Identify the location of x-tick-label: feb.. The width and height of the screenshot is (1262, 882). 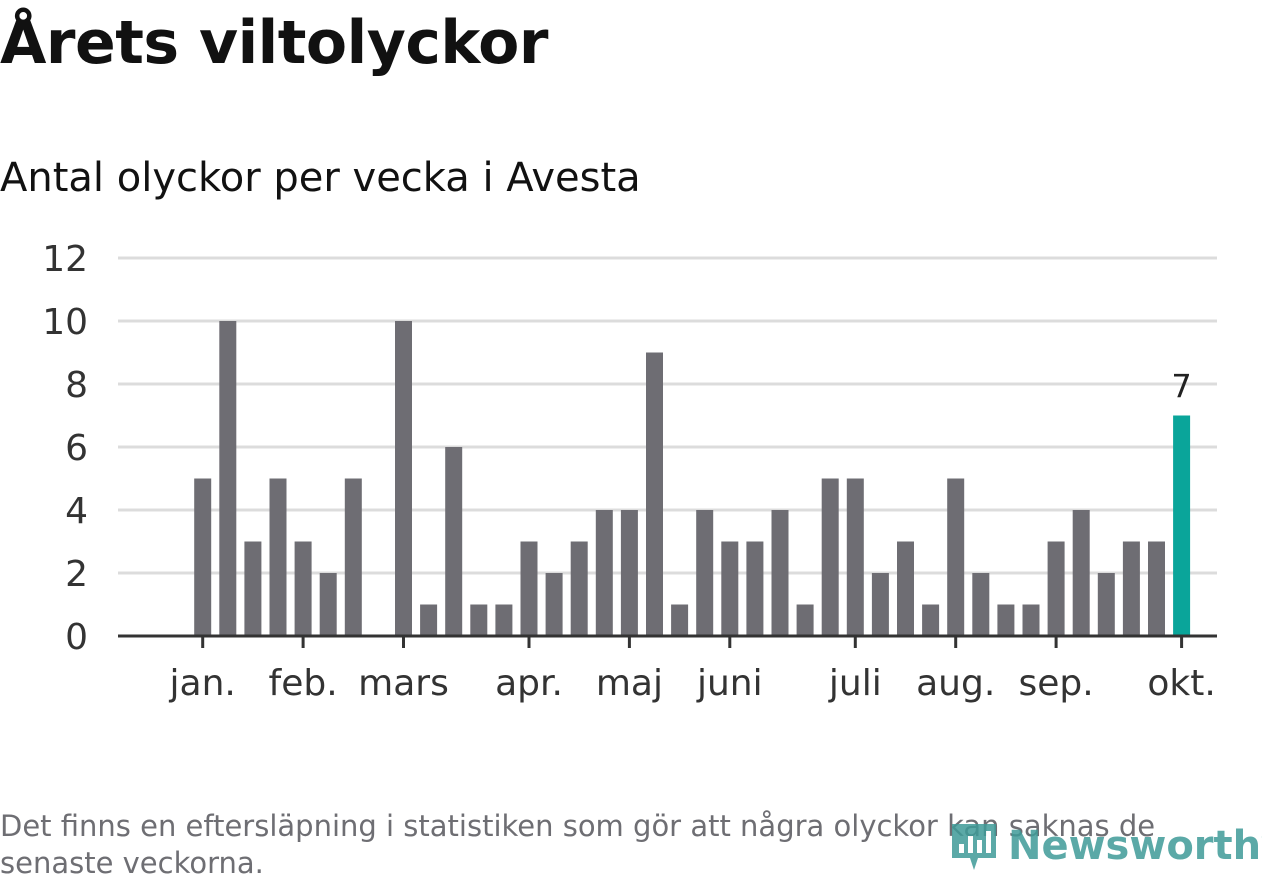
(303, 683).